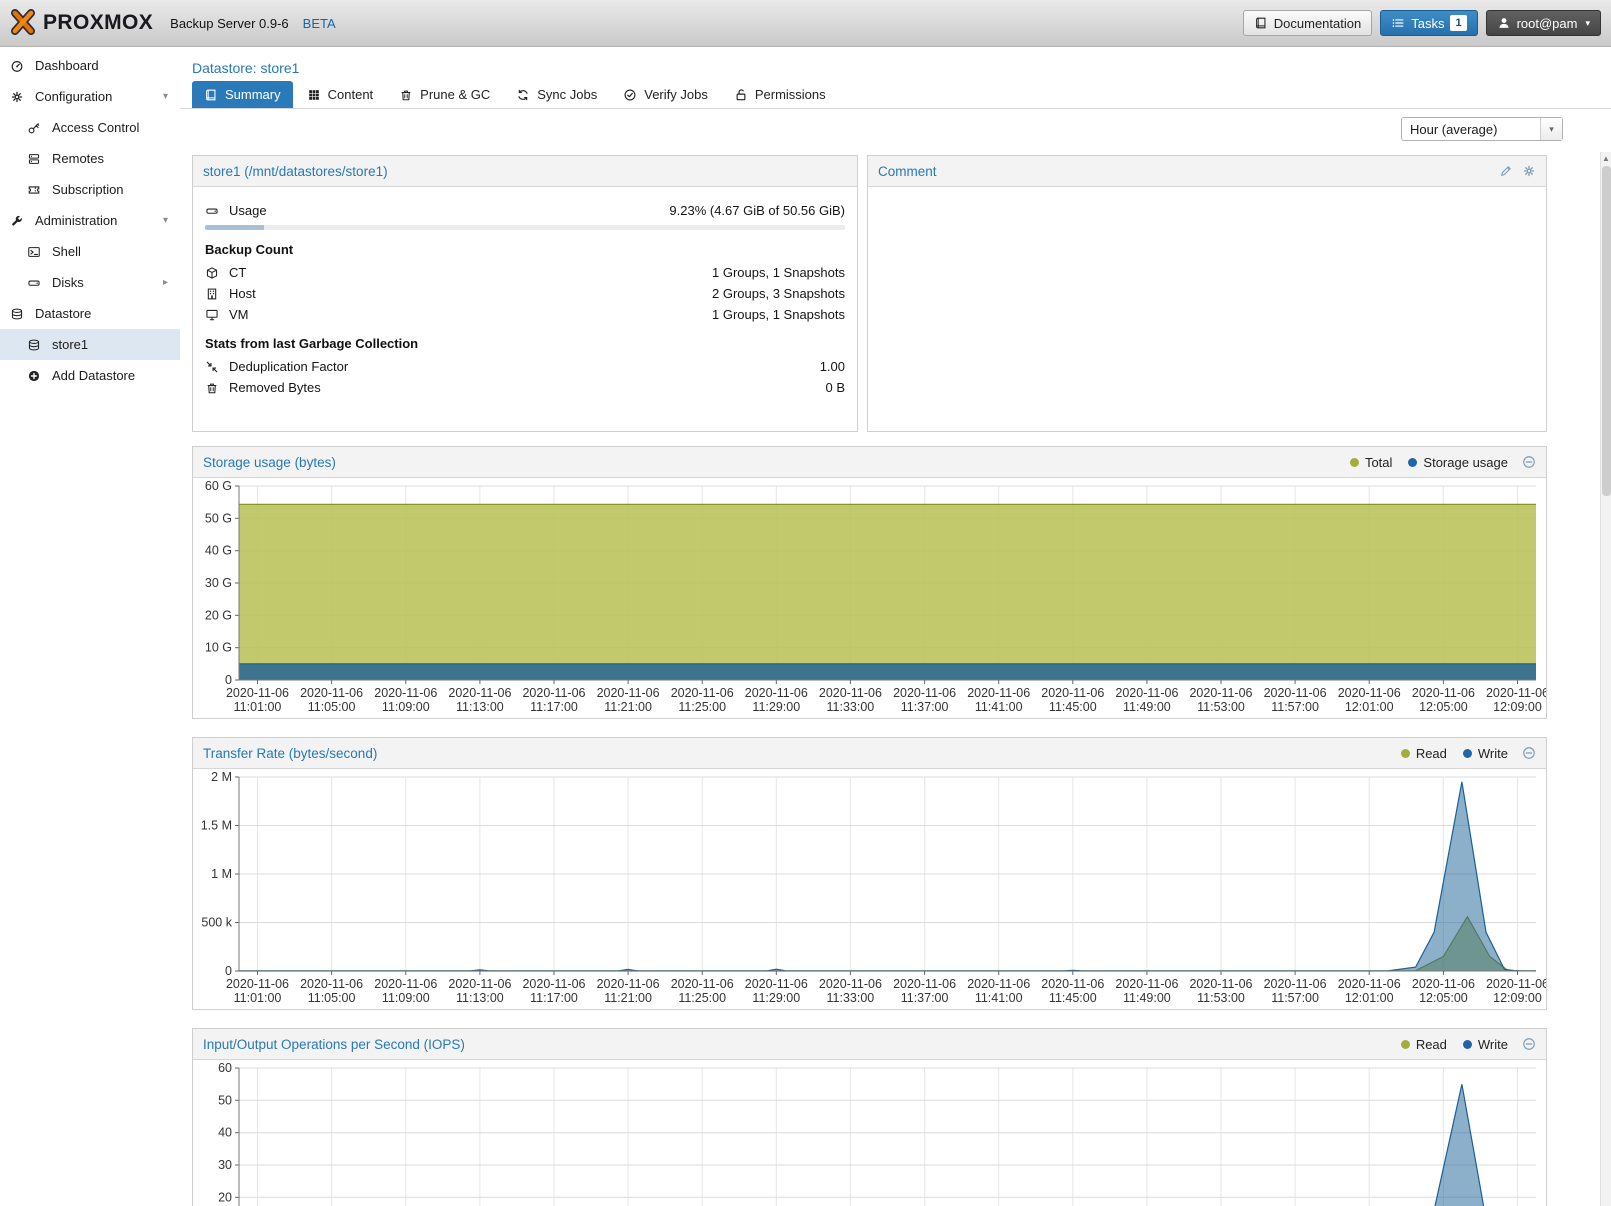 The height and width of the screenshot is (1206, 1611). I want to click on plus-circle-icon, so click(35, 376).